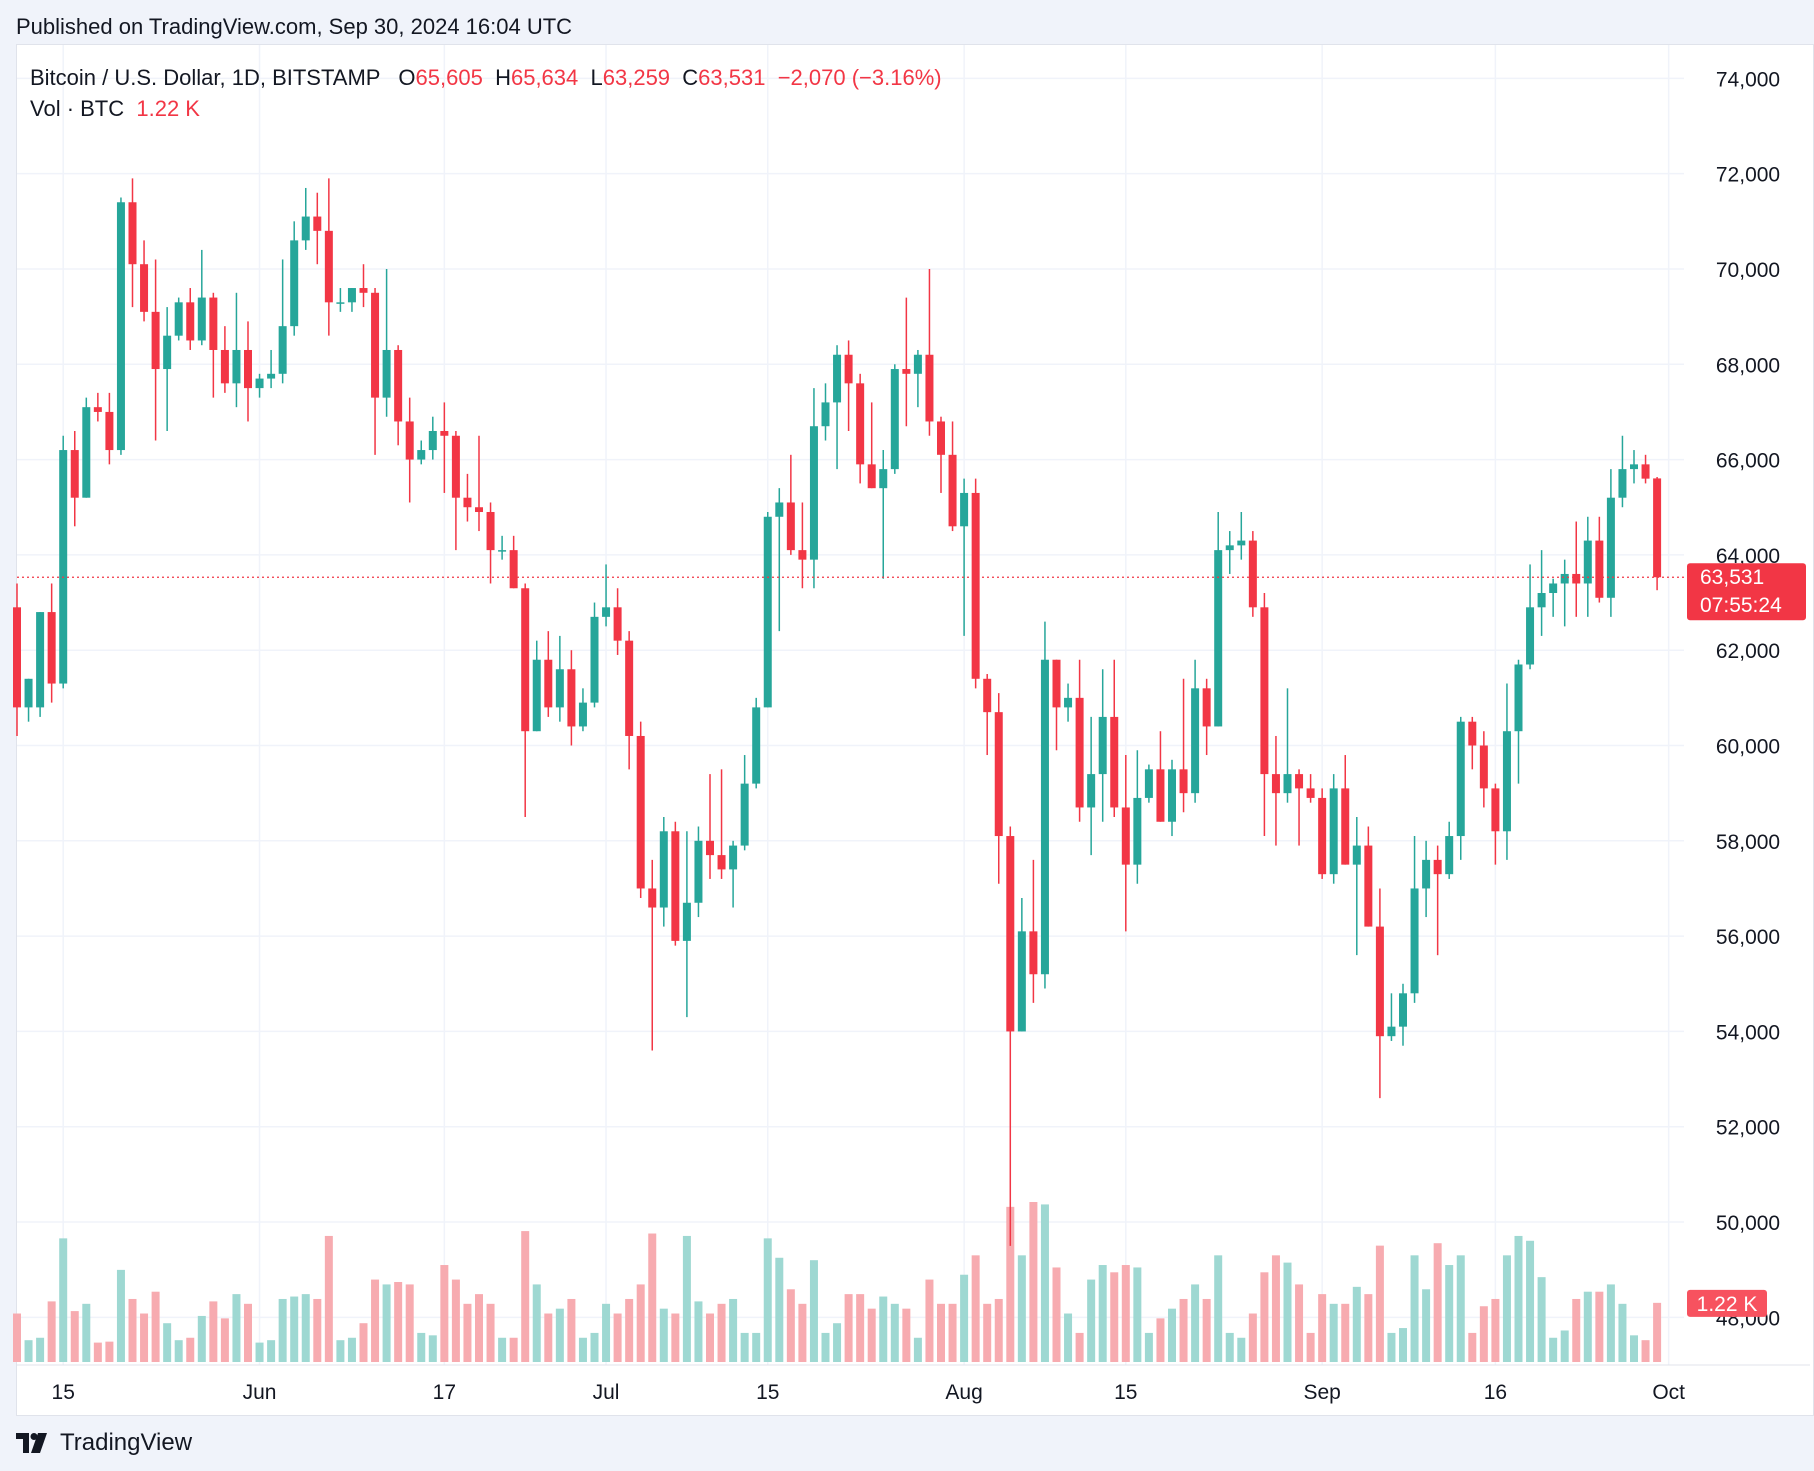 The image size is (1814, 1471). I want to click on last-price-label: 63,531, so click(1732, 577).